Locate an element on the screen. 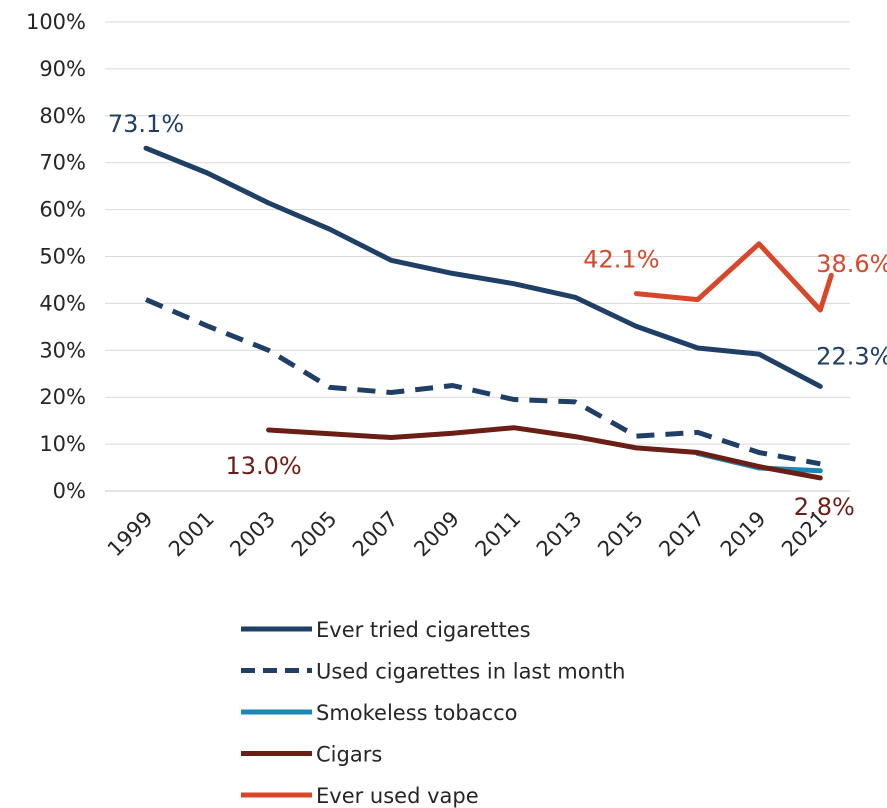 The width and height of the screenshot is (887, 808). y-tick-label: 80% is located at coordinates (62, 116).